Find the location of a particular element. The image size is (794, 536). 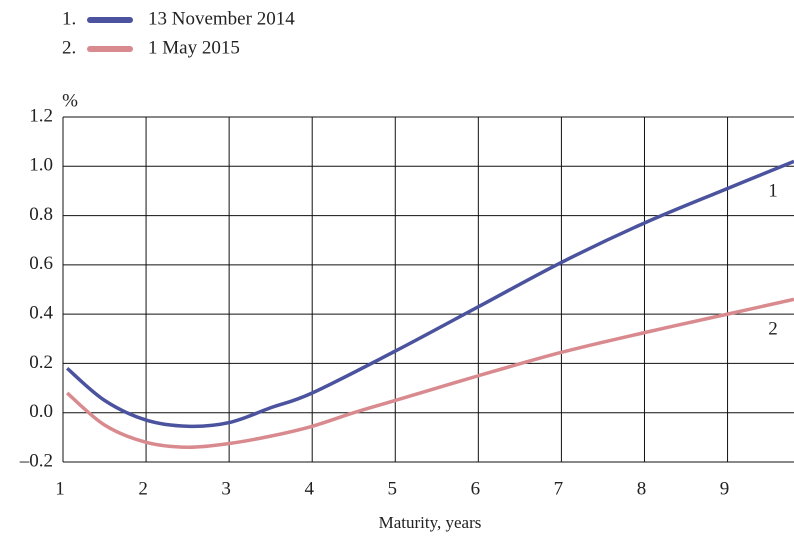

y-tick-label: 1.2 is located at coordinates (41, 115).